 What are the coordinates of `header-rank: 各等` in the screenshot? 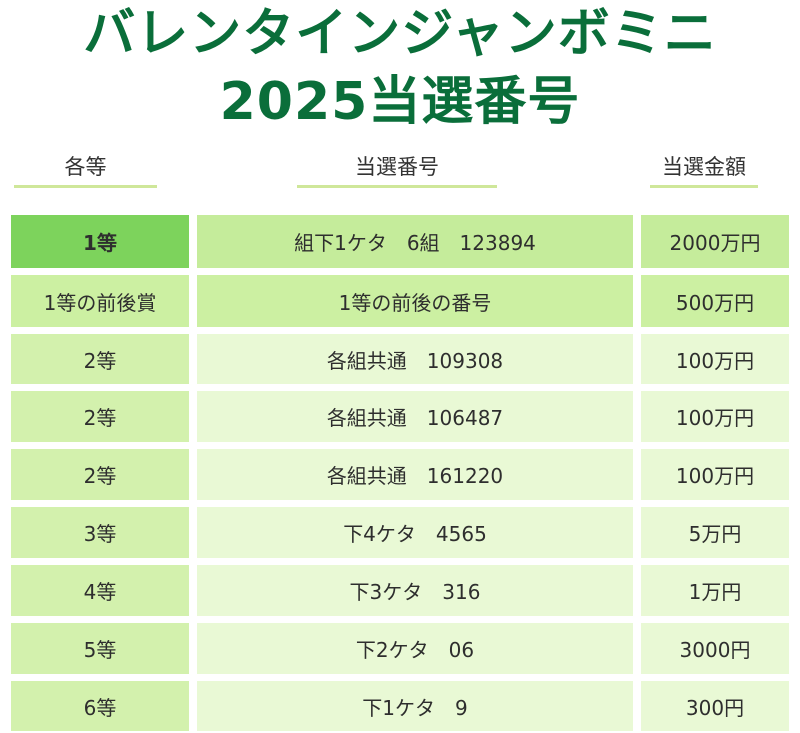 It's located at (85, 170).